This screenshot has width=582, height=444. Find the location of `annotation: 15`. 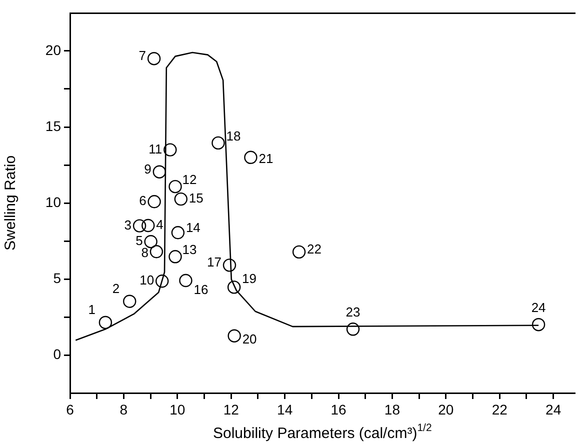

annotation: 15 is located at coordinates (196, 198).